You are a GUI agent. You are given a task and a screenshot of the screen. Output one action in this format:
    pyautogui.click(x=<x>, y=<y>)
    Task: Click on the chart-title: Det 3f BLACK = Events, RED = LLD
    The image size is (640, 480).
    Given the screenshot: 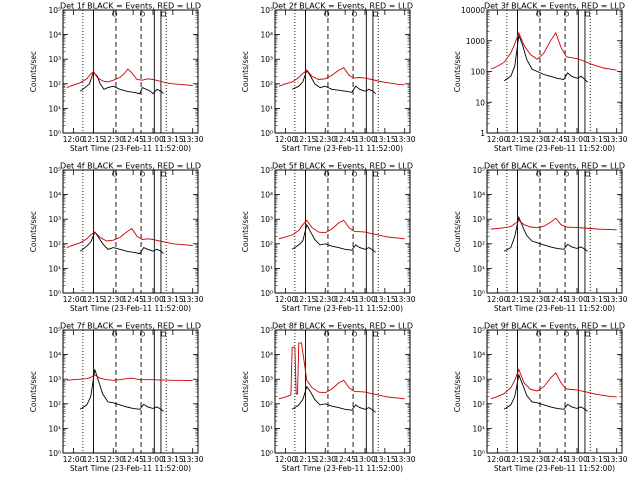 What is the action you would take?
    pyautogui.click(x=554, y=6)
    